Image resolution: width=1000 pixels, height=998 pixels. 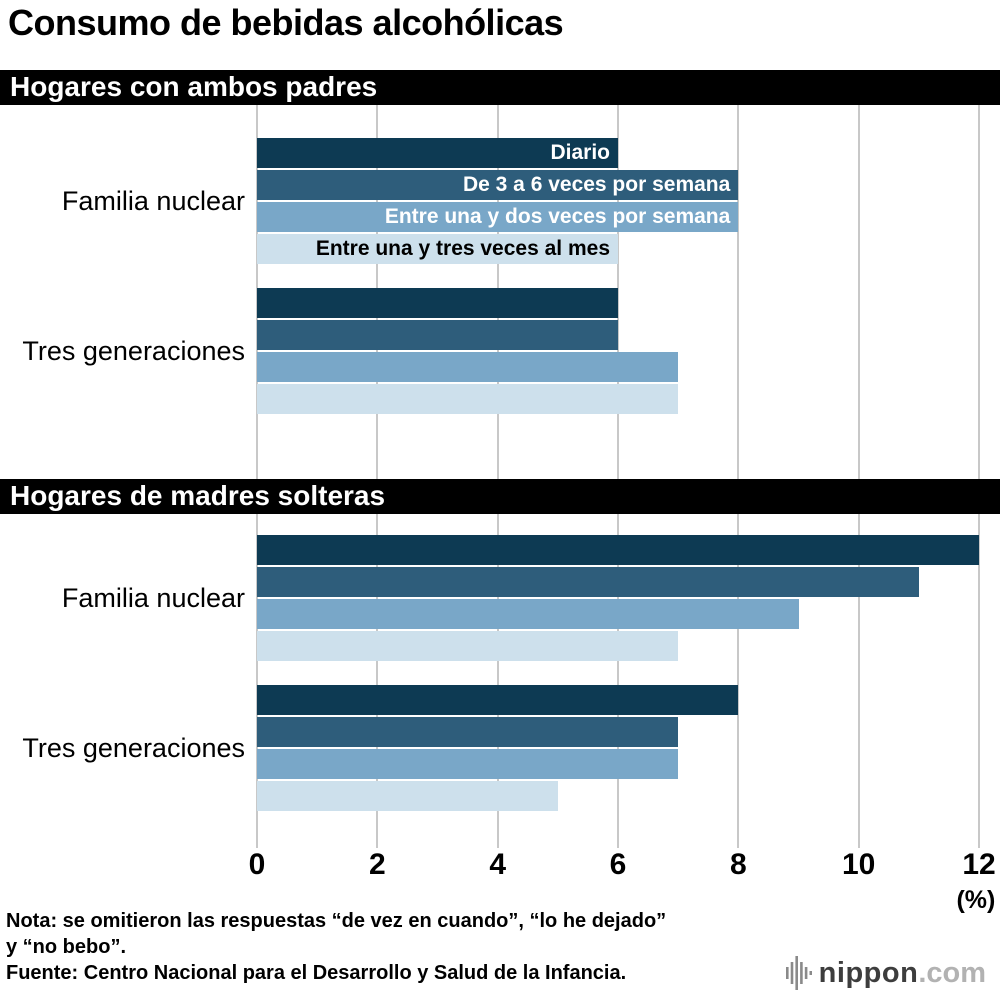 What do you see at coordinates (858, 864) in the screenshot?
I see `x-tick-label: 10` at bounding box center [858, 864].